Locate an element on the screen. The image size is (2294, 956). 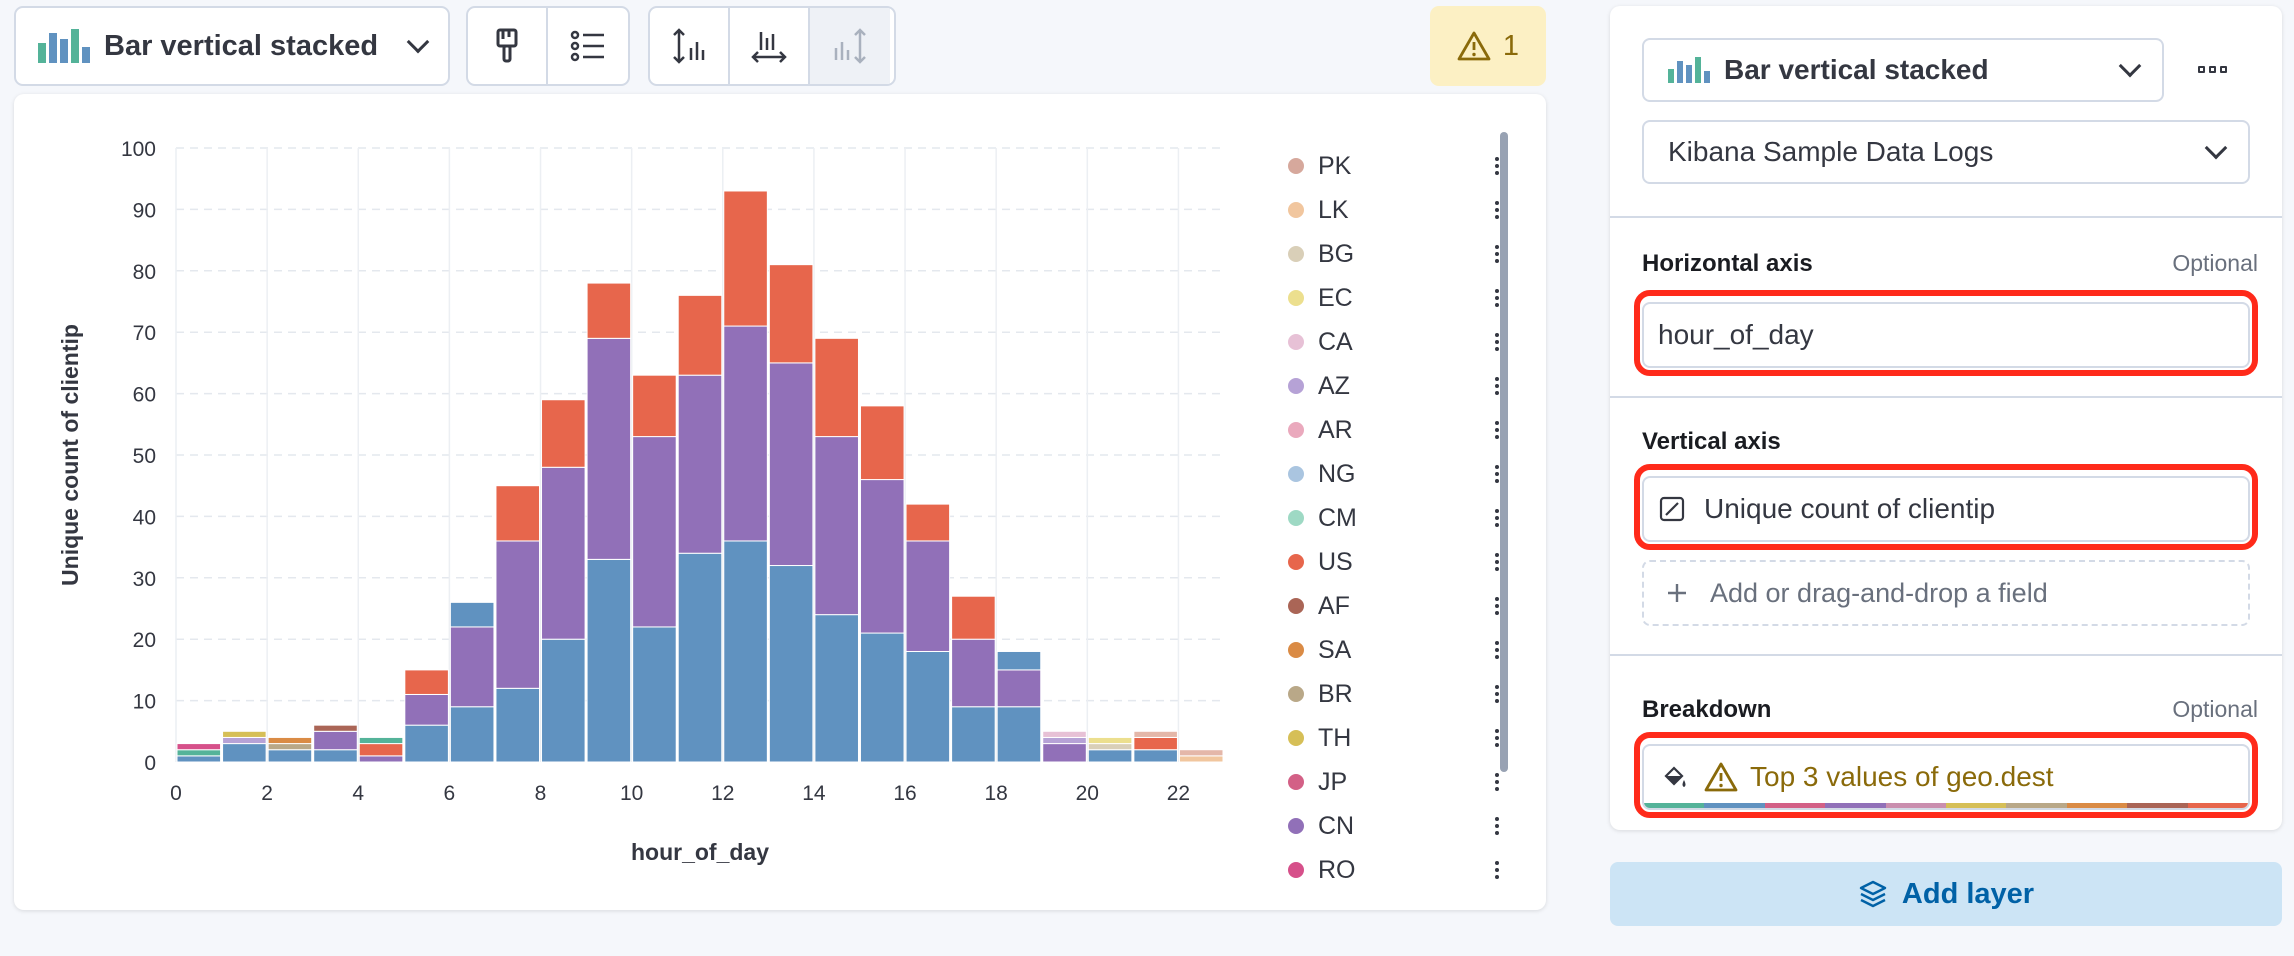
legend-item: BG is located at coordinates (1387, 254).